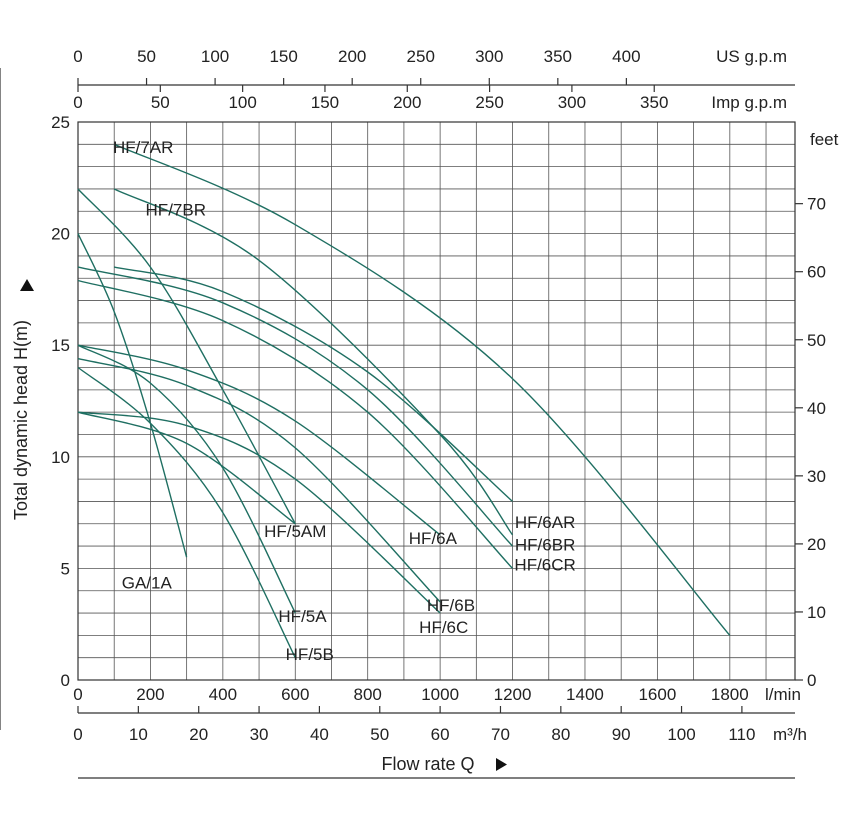 The height and width of the screenshot is (833, 850). I want to click on us-gpm-tick-label: 200, so click(352, 56).